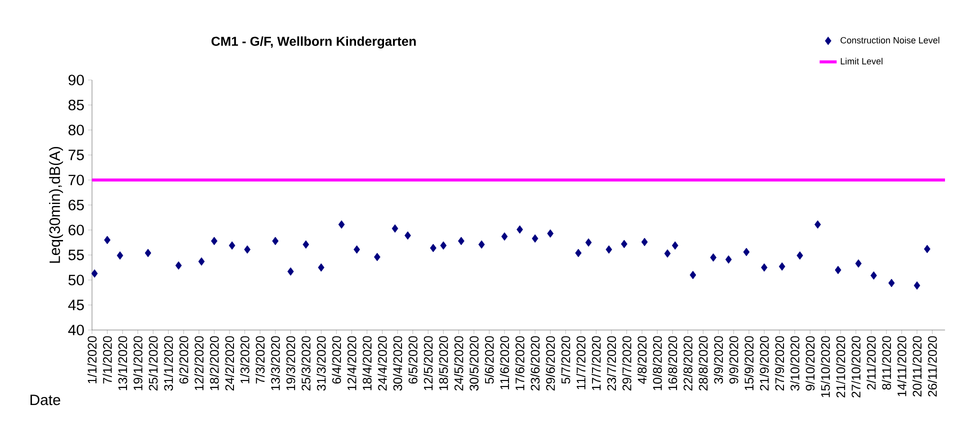  Describe the element at coordinates (351, 363) in the screenshot. I see `x-tick-label: 12/4/2020` at that location.